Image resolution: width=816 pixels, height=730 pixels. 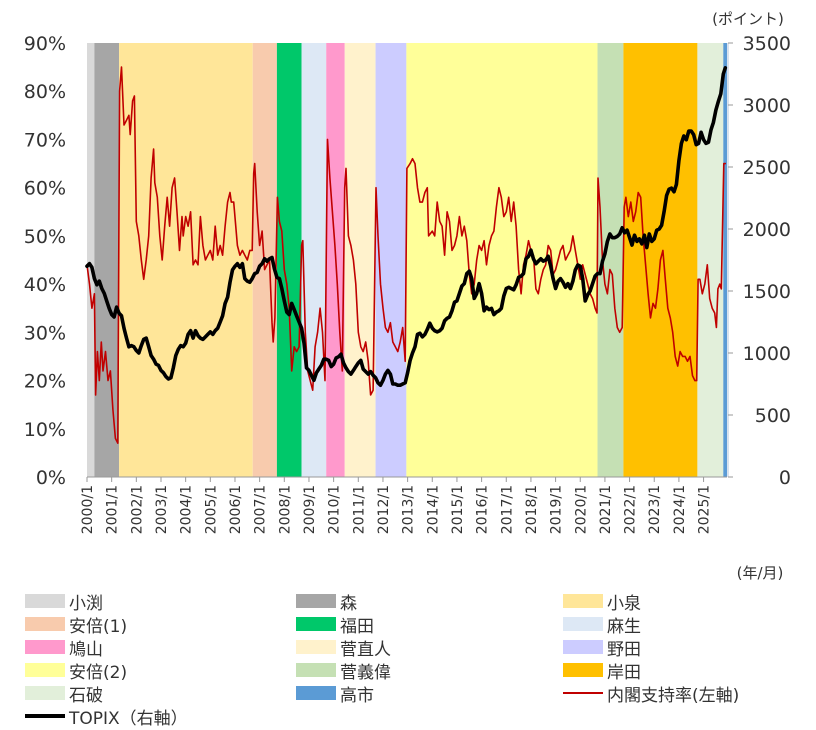 I want to click on x-axis-tick-label: 2009/1, so click(x=310, y=509).